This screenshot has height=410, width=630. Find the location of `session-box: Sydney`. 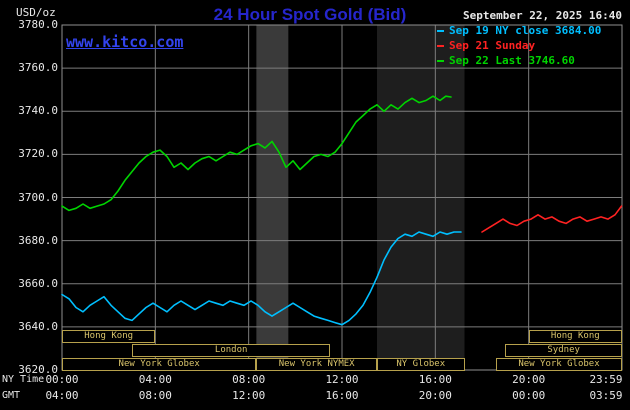

session-box: Sydney is located at coordinates (563, 350).